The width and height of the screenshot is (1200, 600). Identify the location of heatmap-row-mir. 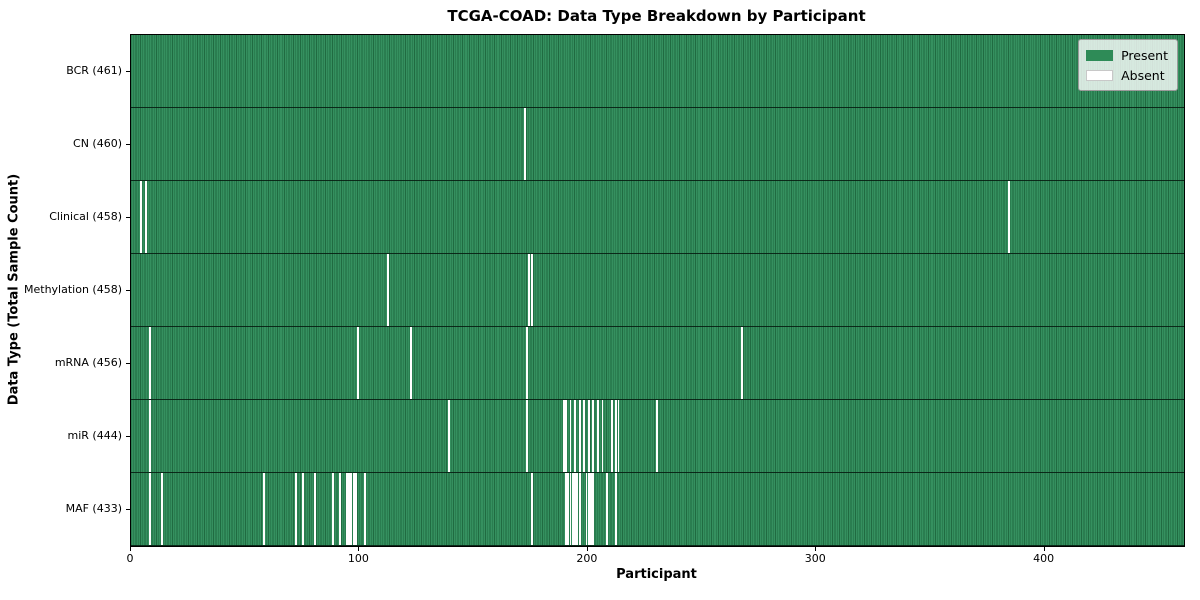
(657, 436).